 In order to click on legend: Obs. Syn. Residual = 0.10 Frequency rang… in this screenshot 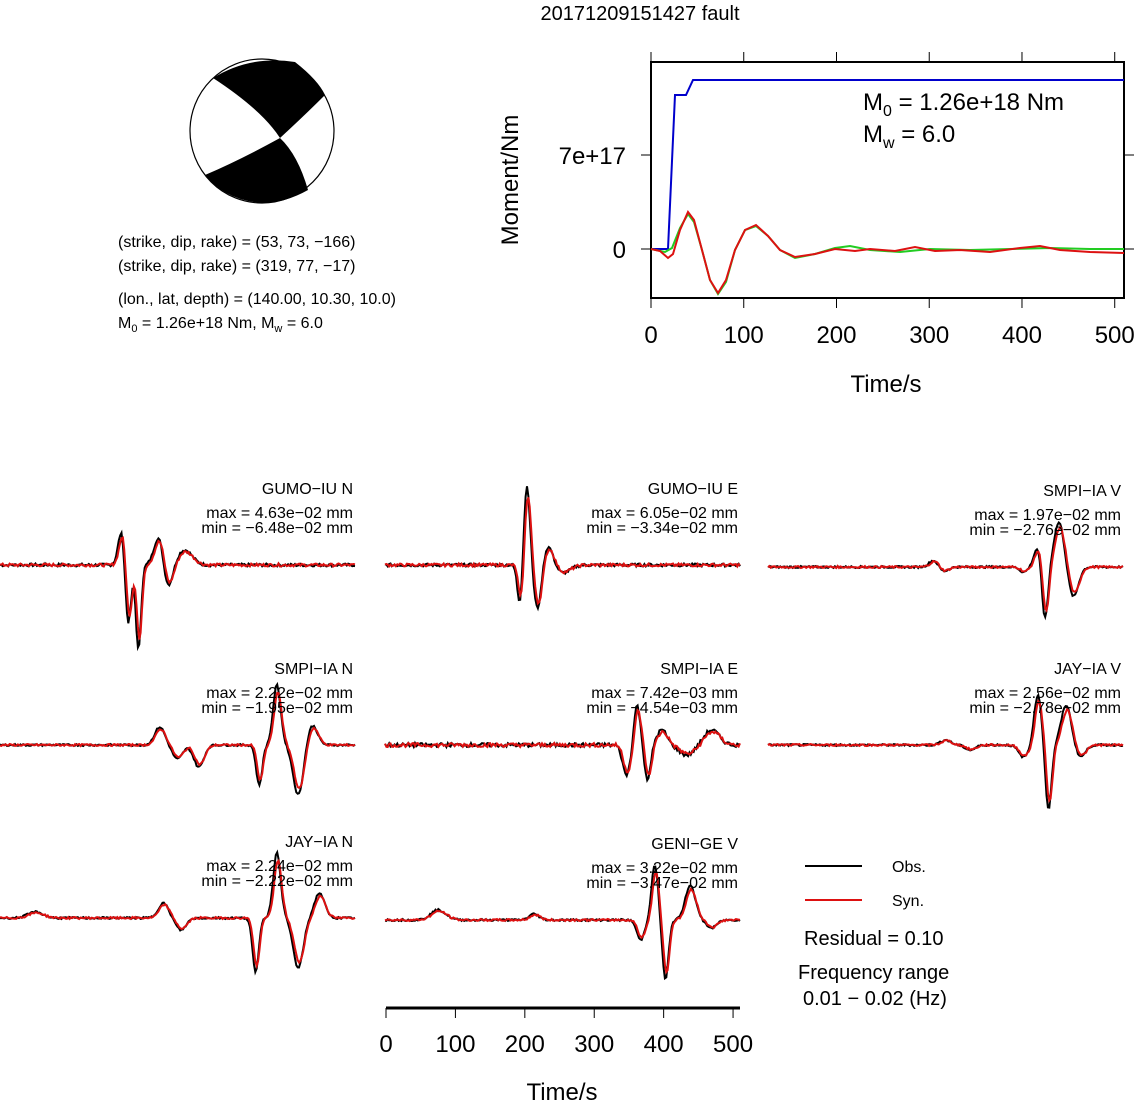, I will do `click(873, 934)`.